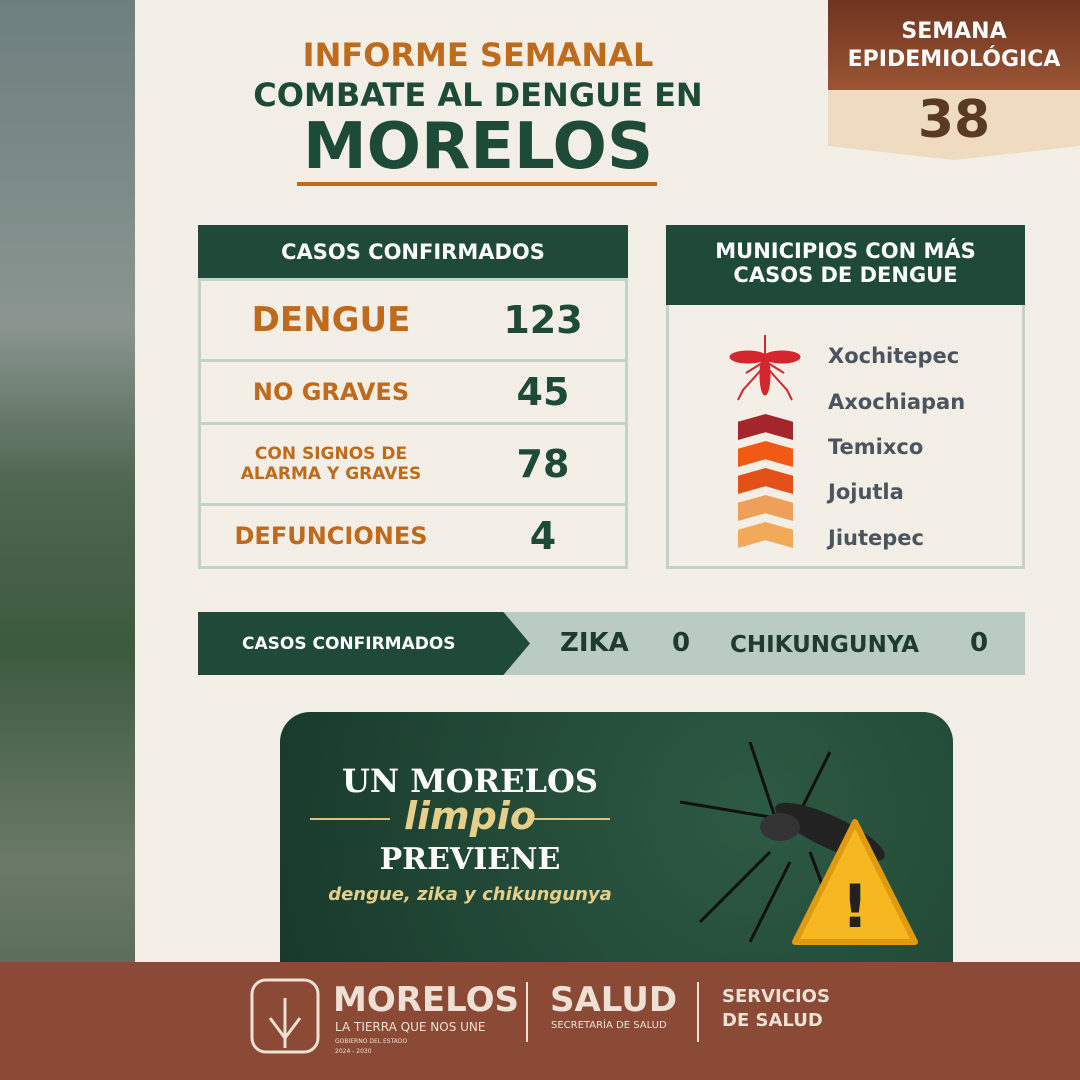 Image resolution: width=1080 pixels, height=1080 pixels. Describe the element at coordinates (825, 645) in the screenshot. I see `chik-label: CHIKUNGUNYA` at that location.